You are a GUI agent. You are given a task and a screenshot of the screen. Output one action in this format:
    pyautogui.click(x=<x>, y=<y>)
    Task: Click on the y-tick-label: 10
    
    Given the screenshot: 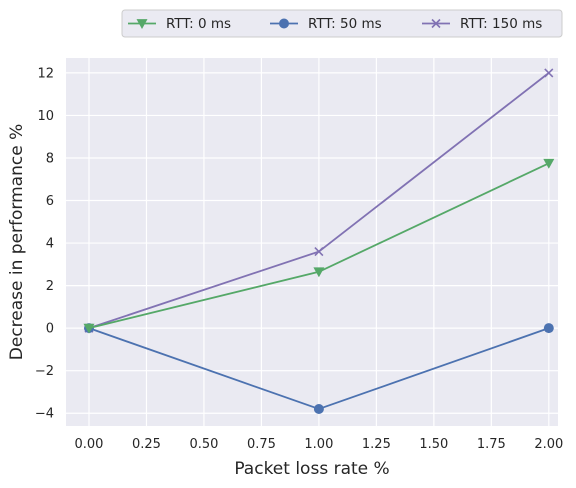 What is the action you would take?
    pyautogui.click(x=45, y=116)
    